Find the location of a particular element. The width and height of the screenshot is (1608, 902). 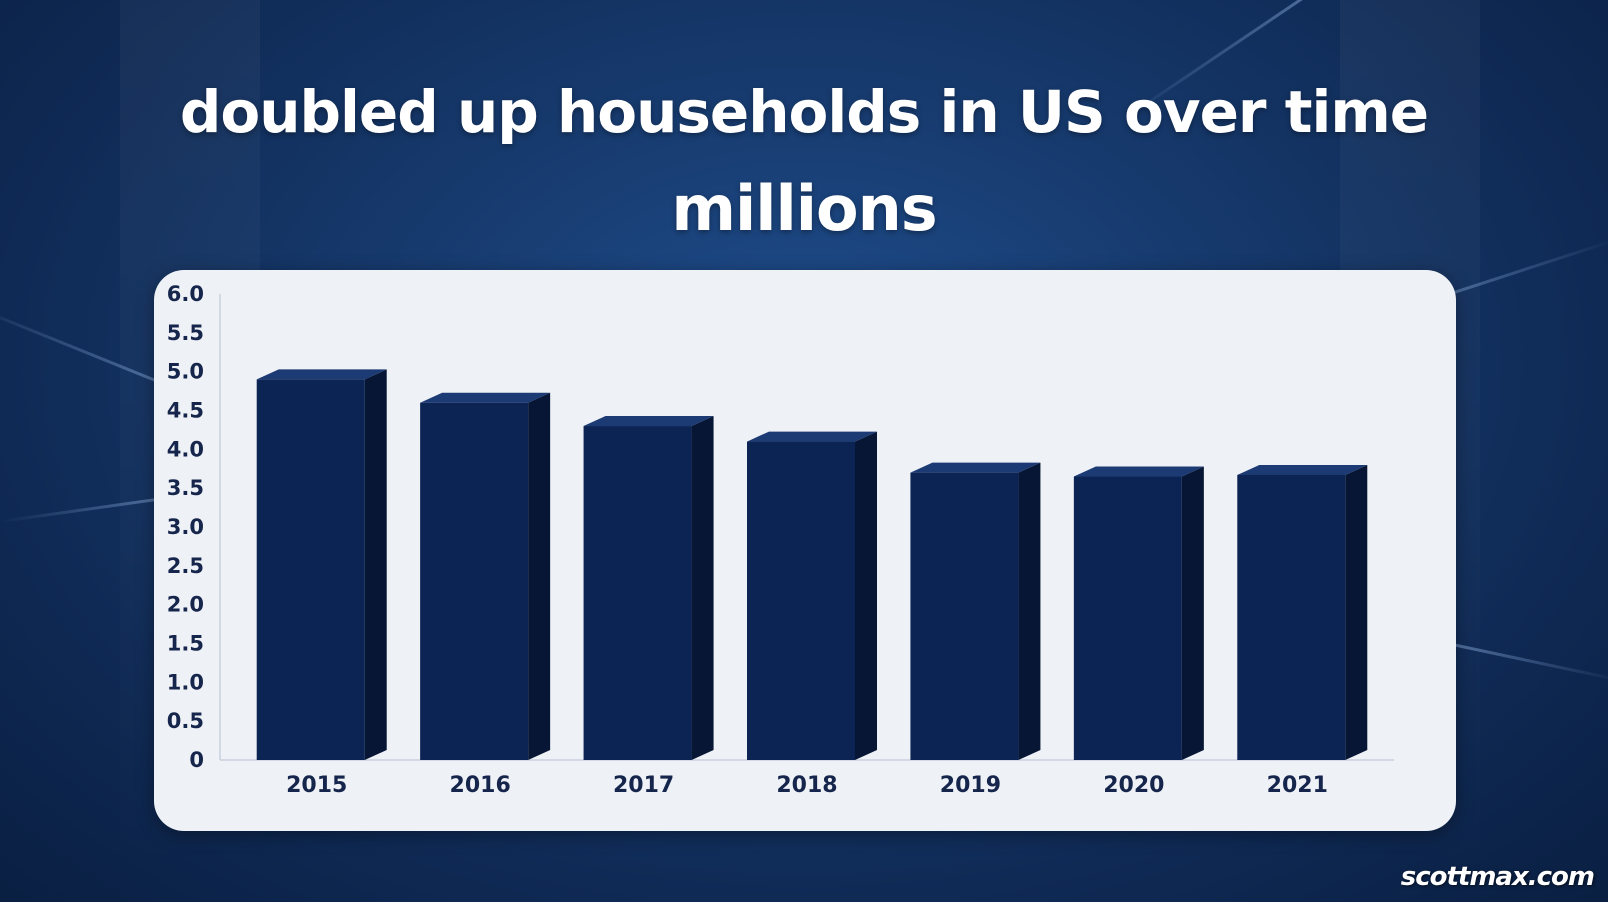

x-tick-label: 2017 is located at coordinates (643, 785).